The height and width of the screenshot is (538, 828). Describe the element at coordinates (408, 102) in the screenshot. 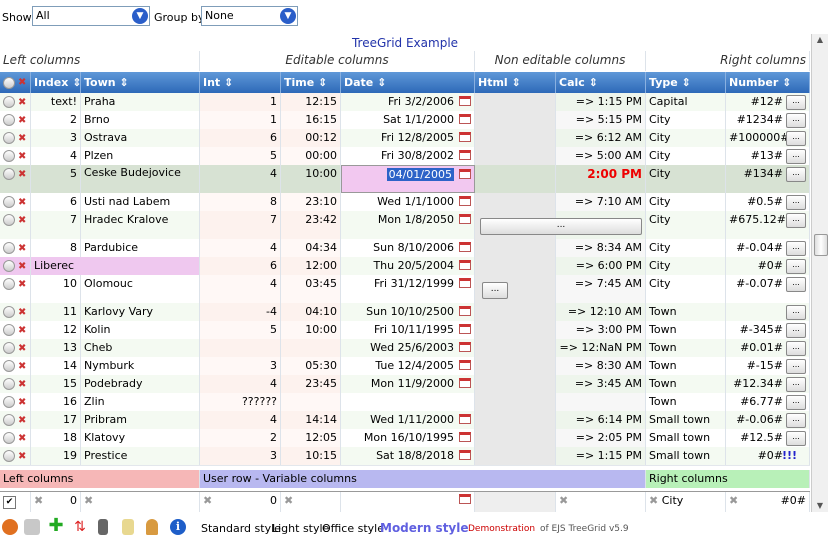

I see `cell-date: Fri 3/2/2006` at that location.